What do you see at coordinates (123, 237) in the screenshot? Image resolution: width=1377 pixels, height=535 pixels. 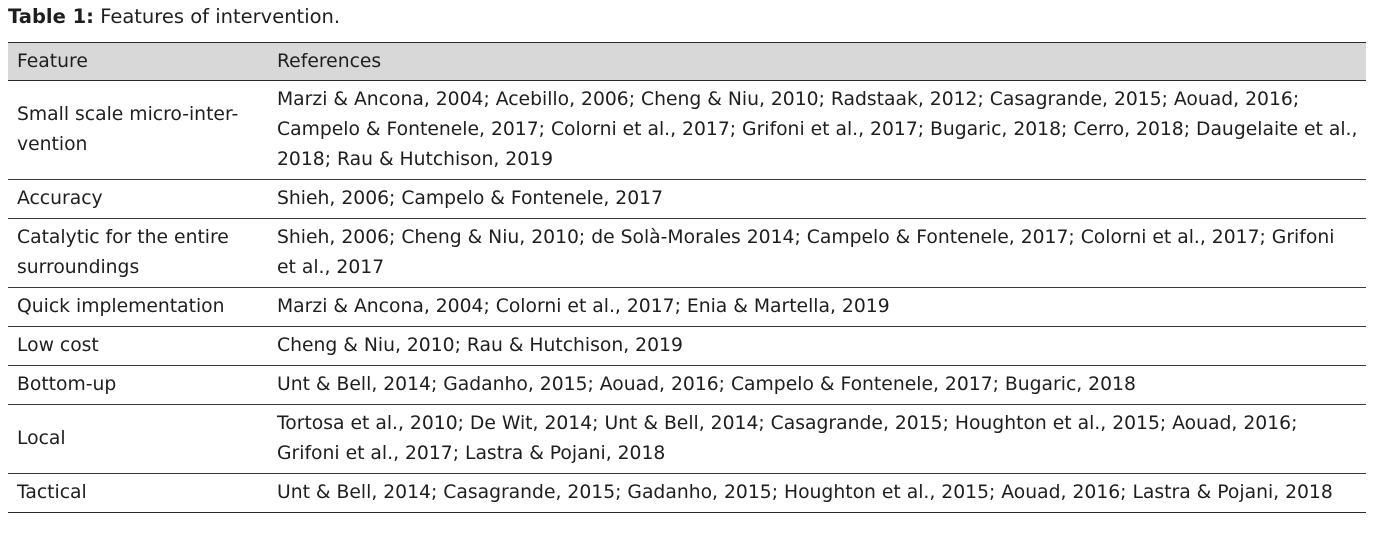 I see `feature-text-line: Catalytic for the entire` at bounding box center [123, 237].